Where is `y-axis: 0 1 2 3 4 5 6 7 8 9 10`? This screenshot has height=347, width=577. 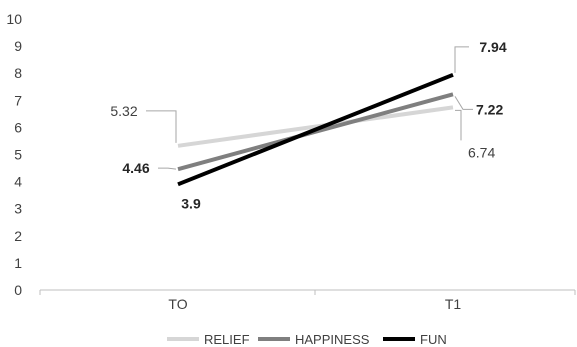 y-axis: 0 1 2 3 4 5 6 7 8 9 10 is located at coordinates (14, 154).